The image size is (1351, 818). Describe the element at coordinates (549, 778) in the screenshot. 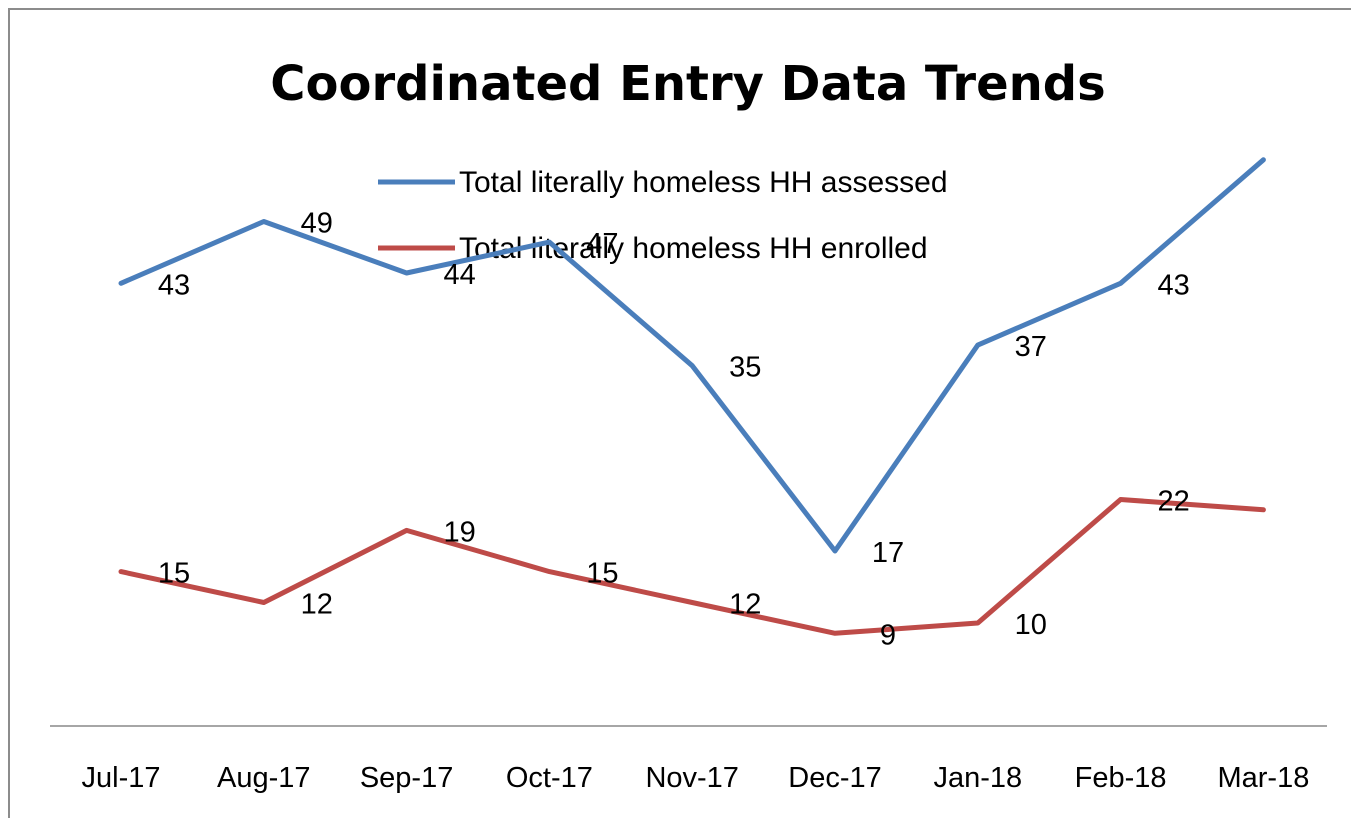

I see `x-tick-label: Oct-17` at that location.